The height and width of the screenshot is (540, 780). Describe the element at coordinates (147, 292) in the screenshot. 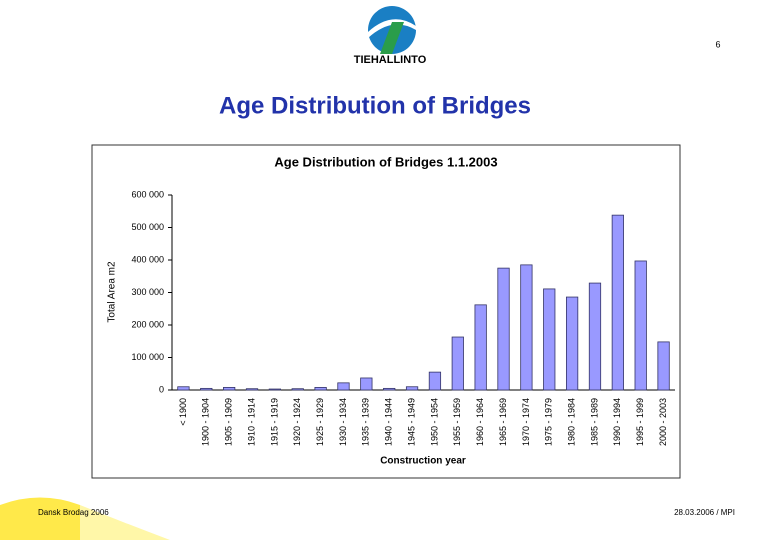

I see `y-tick-label: 300 000` at that location.